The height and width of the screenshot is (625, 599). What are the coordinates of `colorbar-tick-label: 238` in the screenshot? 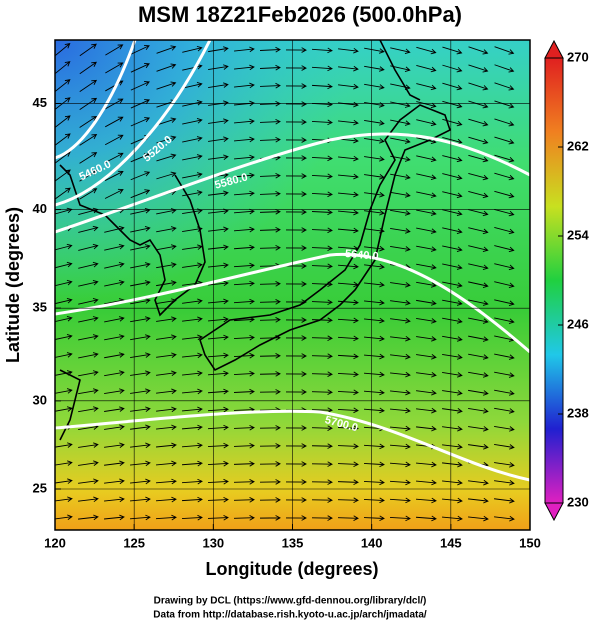 It's located at (578, 412).